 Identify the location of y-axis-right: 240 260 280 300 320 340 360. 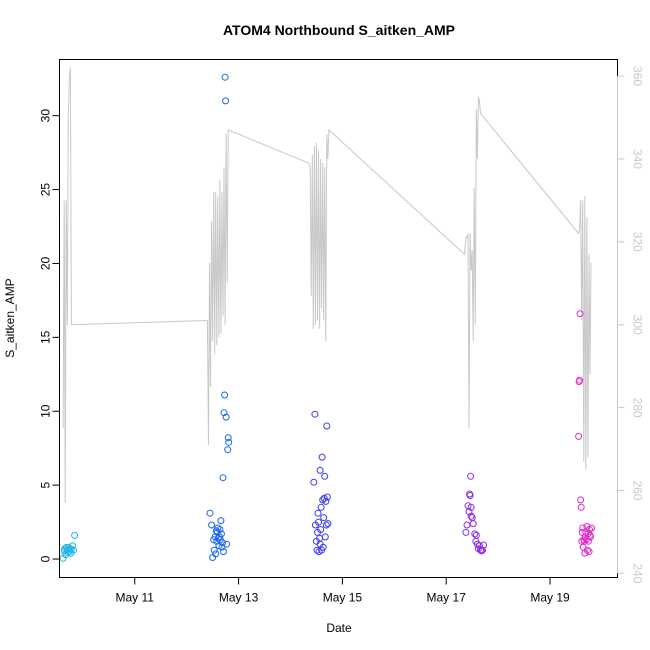
(630, 325).